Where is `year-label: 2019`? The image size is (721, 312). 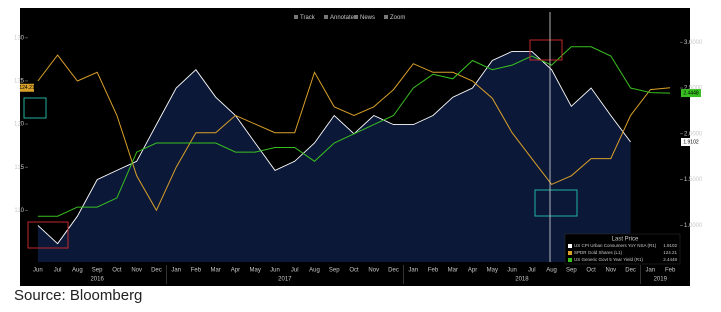 year-label: 2019 is located at coordinates (661, 280).